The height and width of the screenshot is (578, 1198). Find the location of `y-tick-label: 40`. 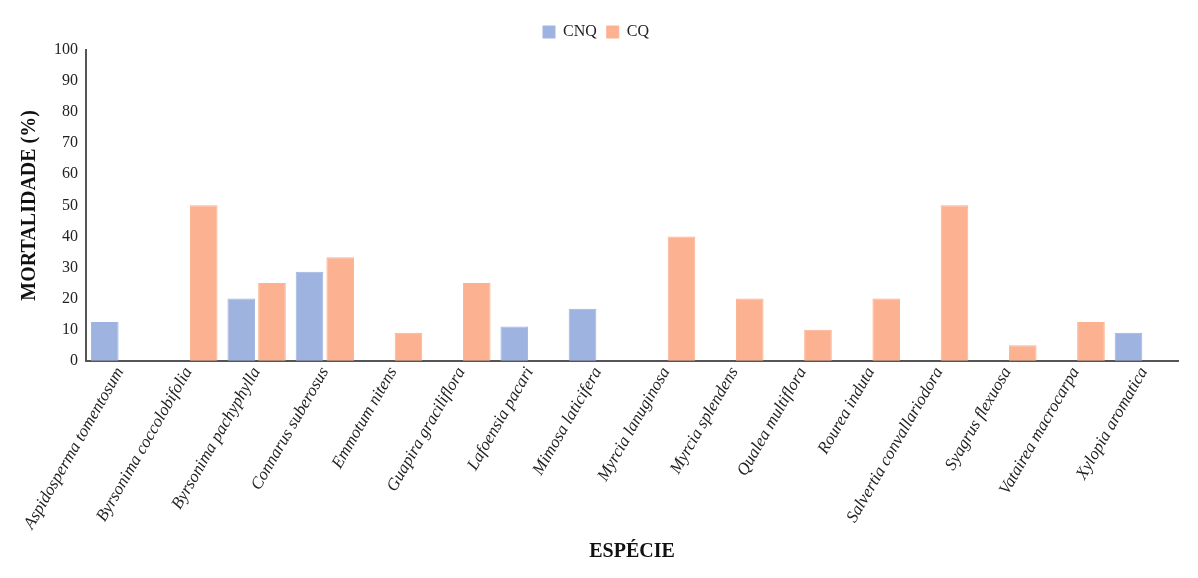

y-tick-label: 40 is located at coordinates (70, 235).